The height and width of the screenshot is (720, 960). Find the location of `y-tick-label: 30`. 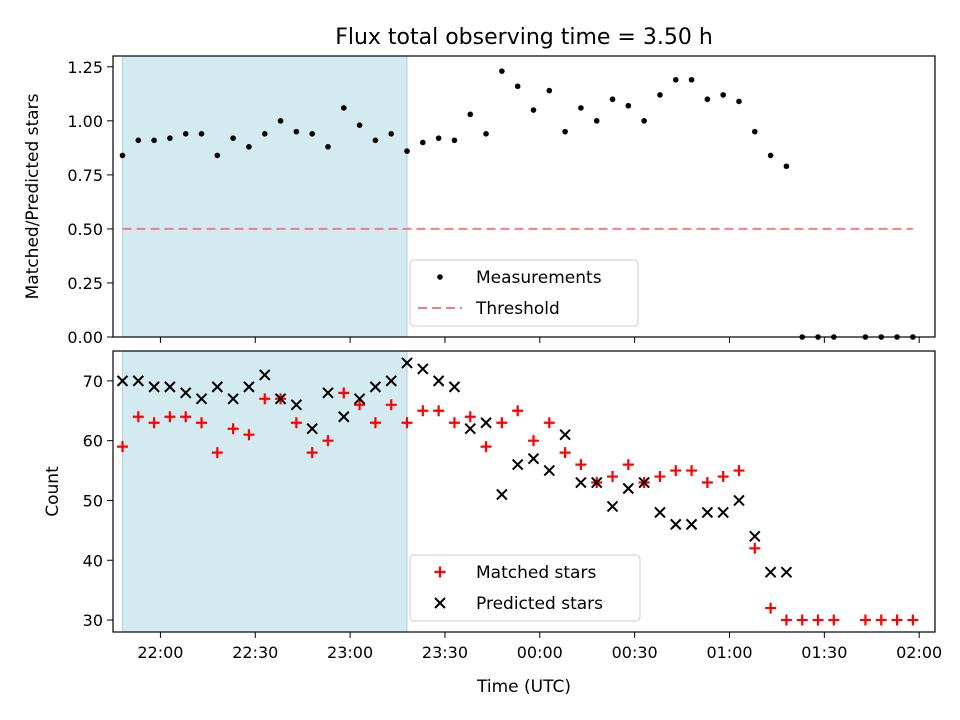

y-tick-label: 30 is located at coordinates (93, 620).